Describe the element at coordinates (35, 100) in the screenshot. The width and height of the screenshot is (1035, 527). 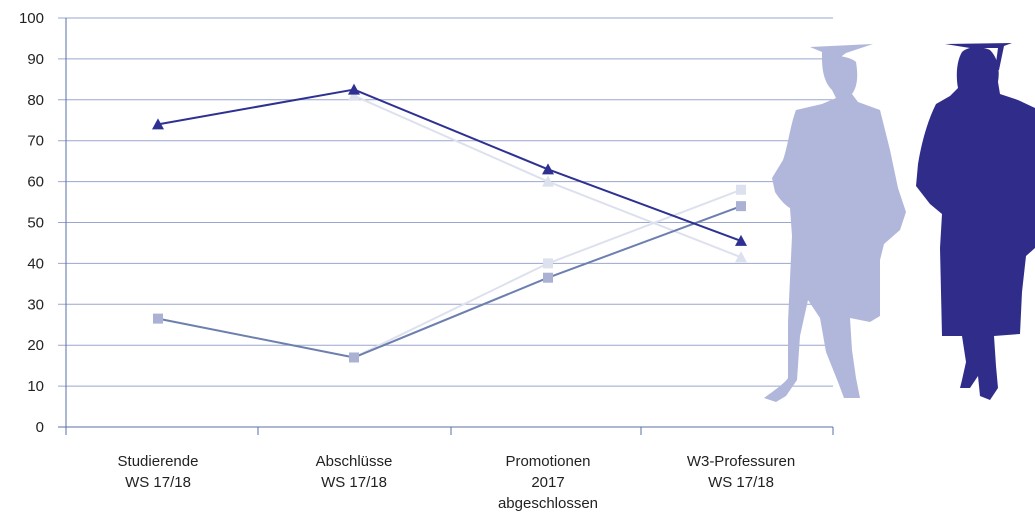
I see `y-tick-label: 80` at that location.